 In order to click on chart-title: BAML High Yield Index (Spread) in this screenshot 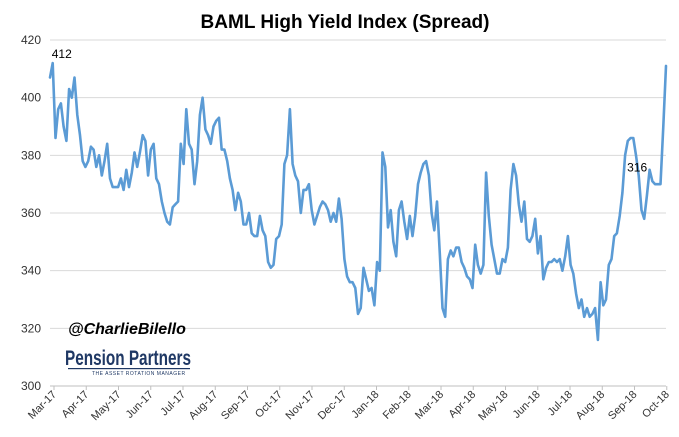, I will do `click(345, 22)`.